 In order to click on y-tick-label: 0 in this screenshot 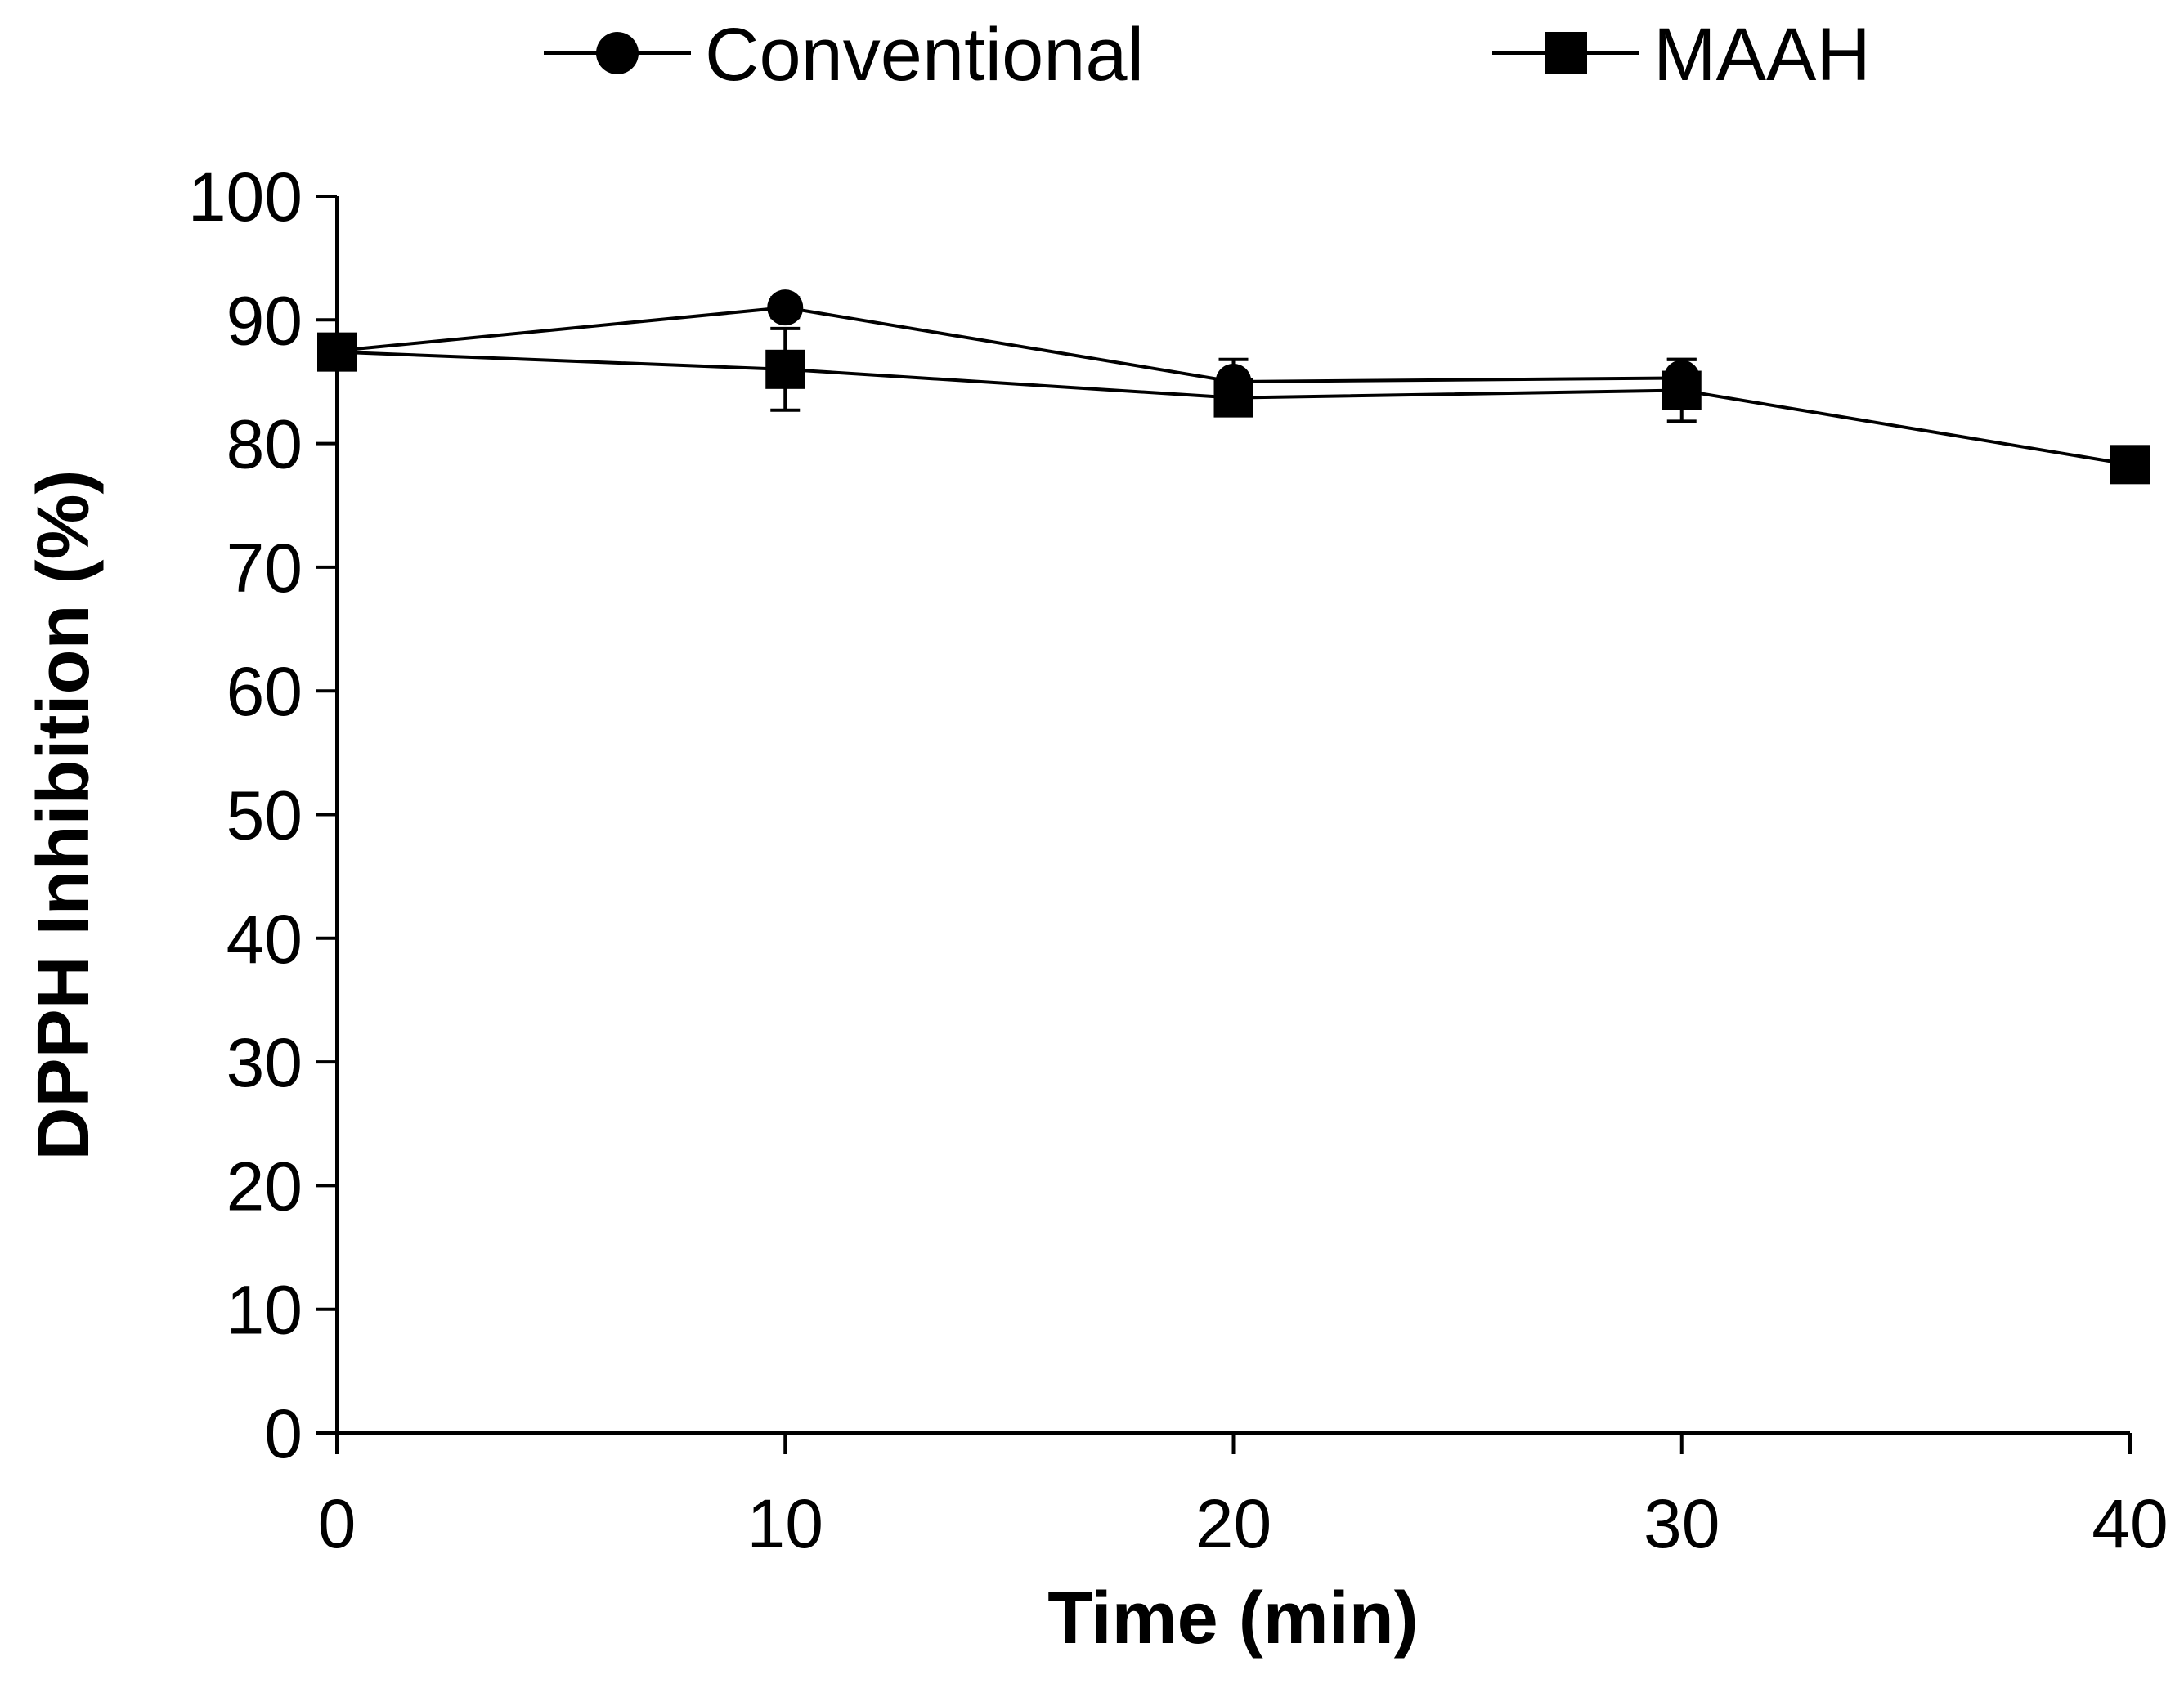, I will do `click(284, 1433)`.